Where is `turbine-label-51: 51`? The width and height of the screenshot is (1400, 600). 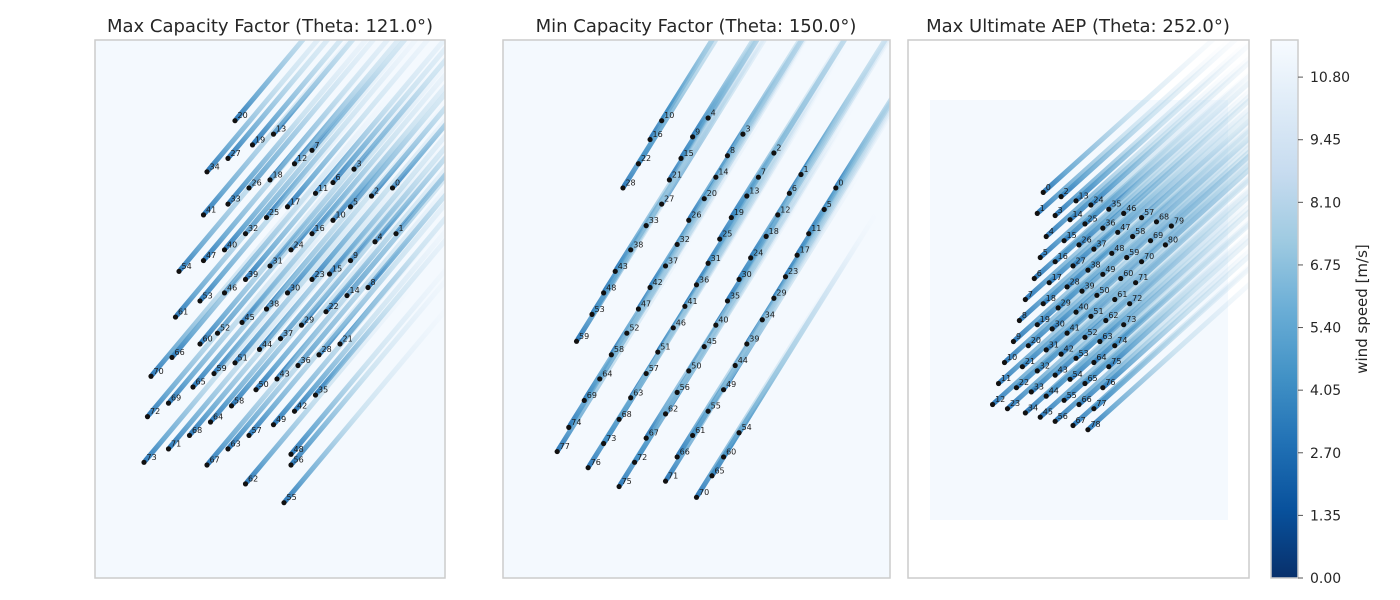
turbine-label-51: 51 is located at coordinates (243, 357).